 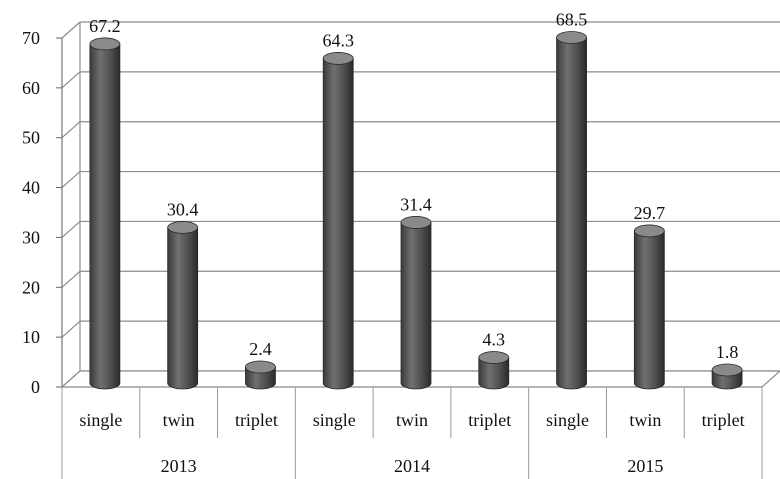 What do you see at coordinates (31, 337) in the screenshot?
I see `y-tick-label: 10` at bounding box center [31, 337].